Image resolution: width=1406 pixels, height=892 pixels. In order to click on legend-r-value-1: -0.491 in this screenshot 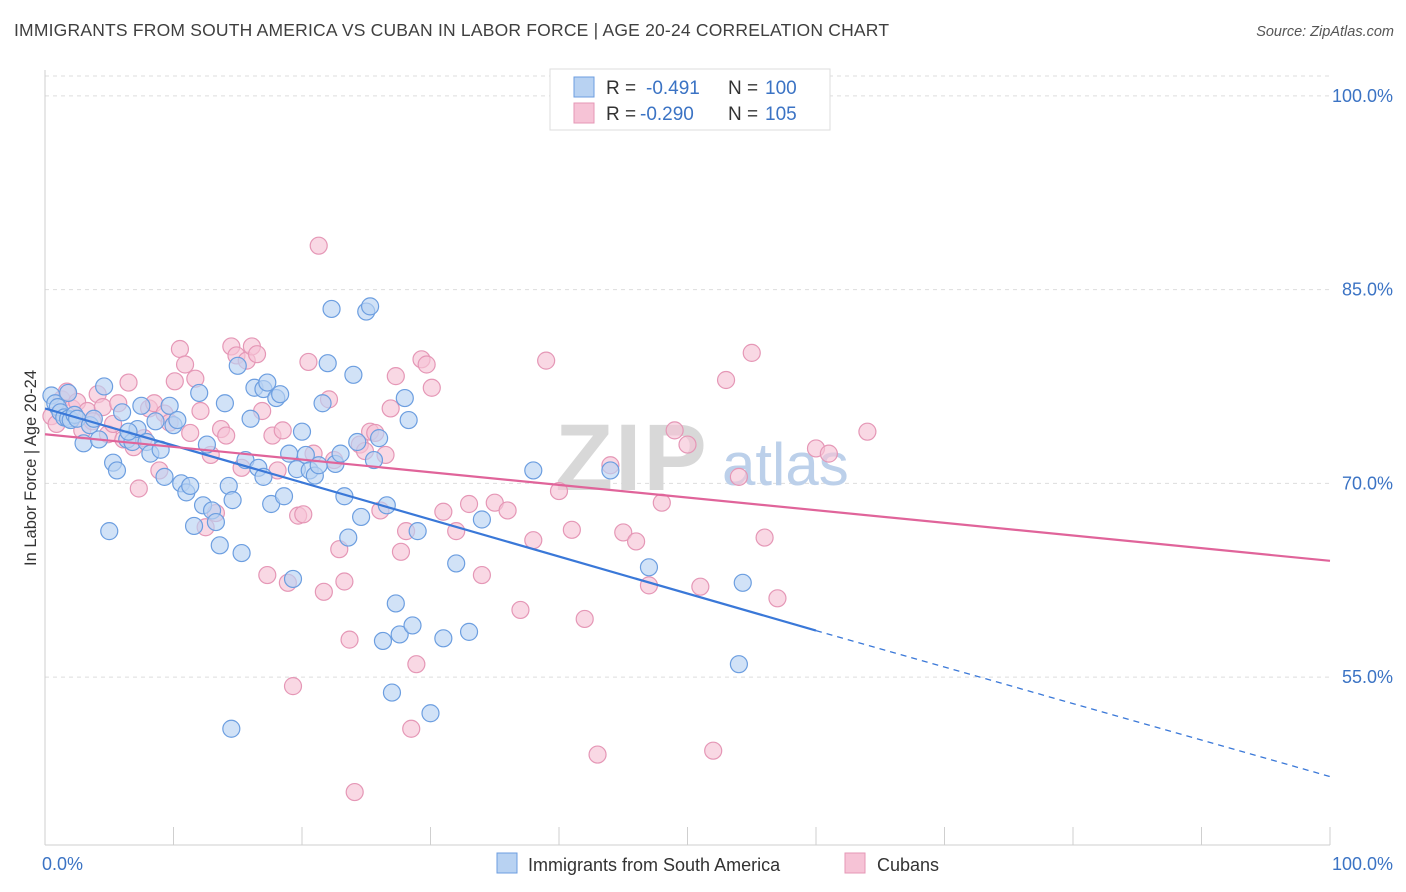, I will do `click(673, 88)`.